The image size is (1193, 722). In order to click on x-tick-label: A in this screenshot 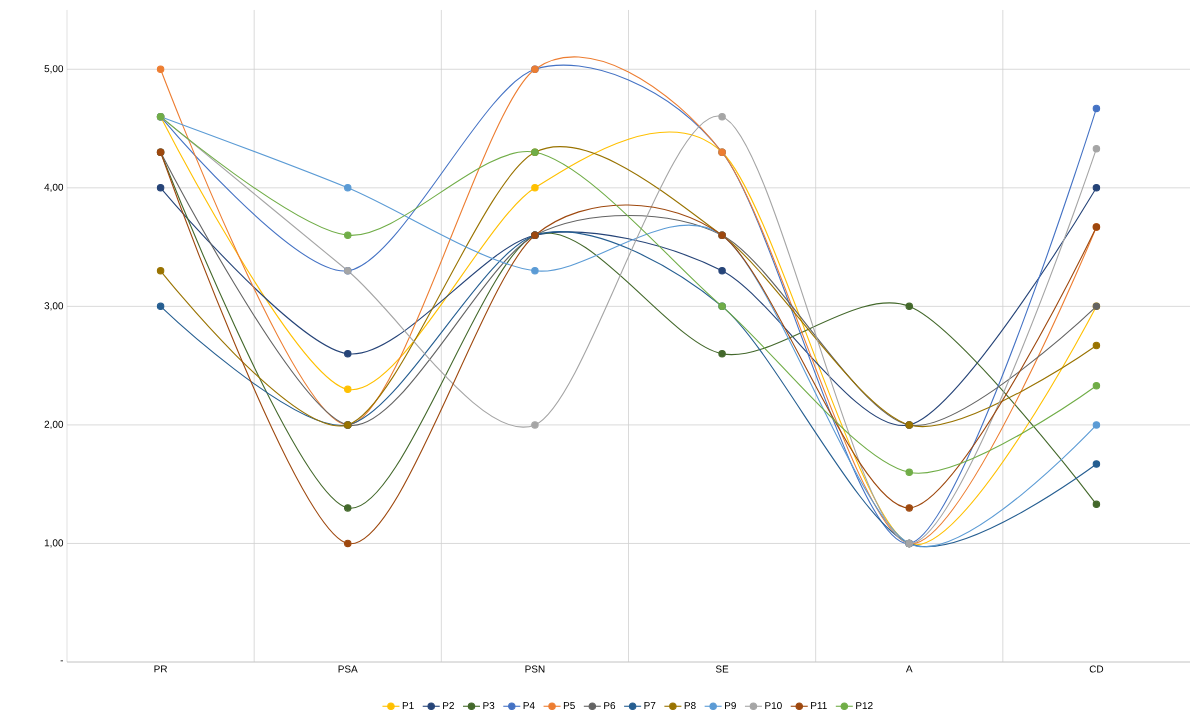, I will do `click(909, 669)`.